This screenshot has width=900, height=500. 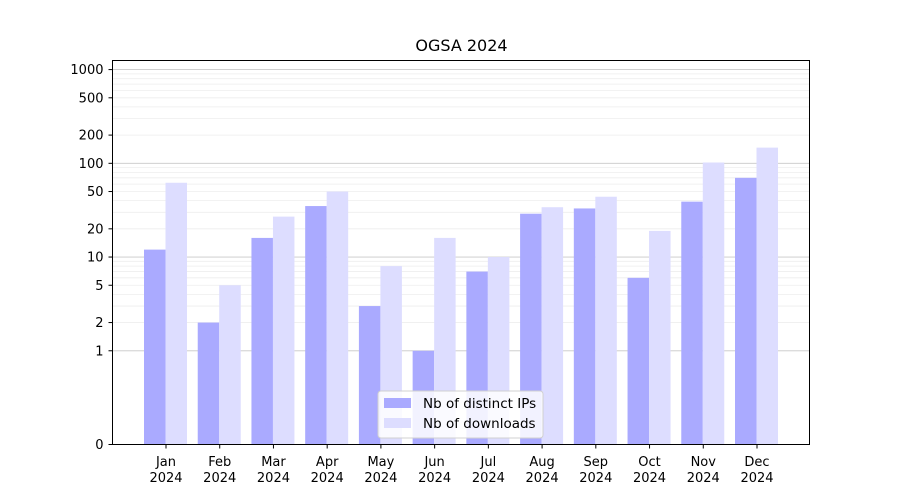 What do you see at coordinates (99, 323) in the screenshot?
I see `y-tick-label: 2` at bounding box center [99, 323].